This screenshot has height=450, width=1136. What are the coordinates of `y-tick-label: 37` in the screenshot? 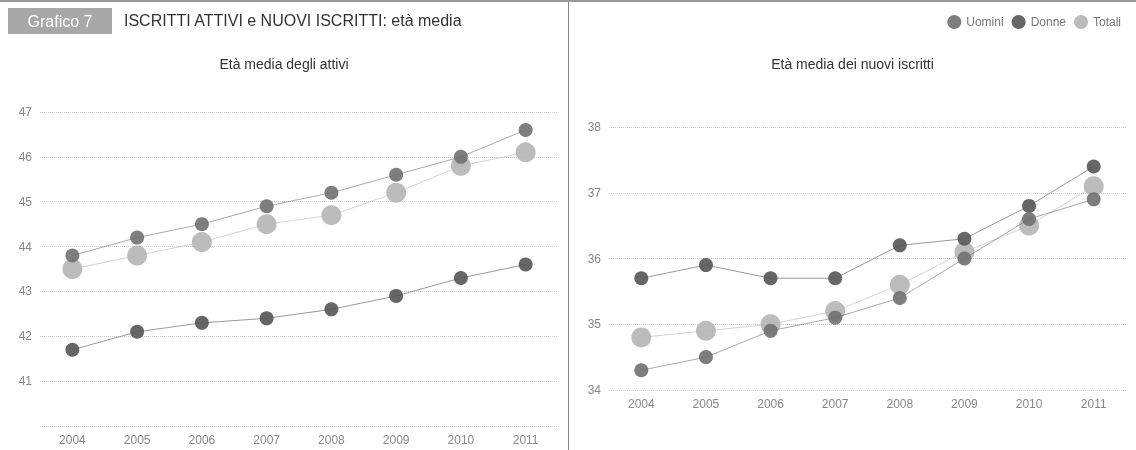 It's located at (594, 192).